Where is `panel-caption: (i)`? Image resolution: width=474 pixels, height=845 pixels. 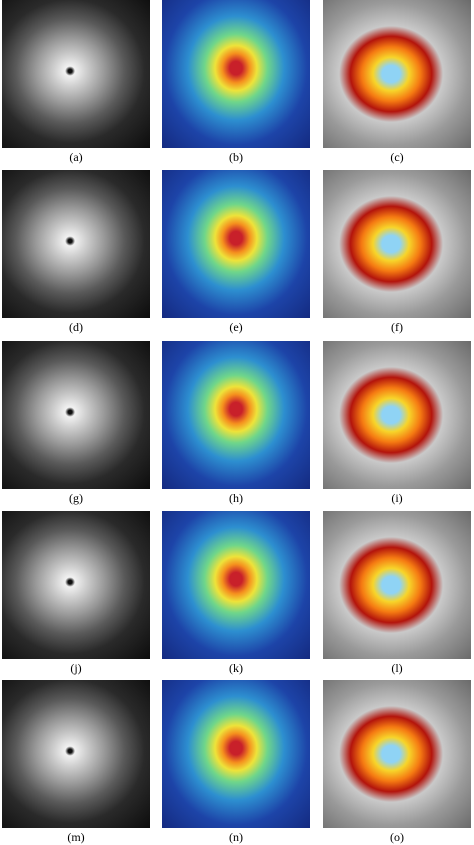
panel-caption: (i) is located at coordinates (397, 498).